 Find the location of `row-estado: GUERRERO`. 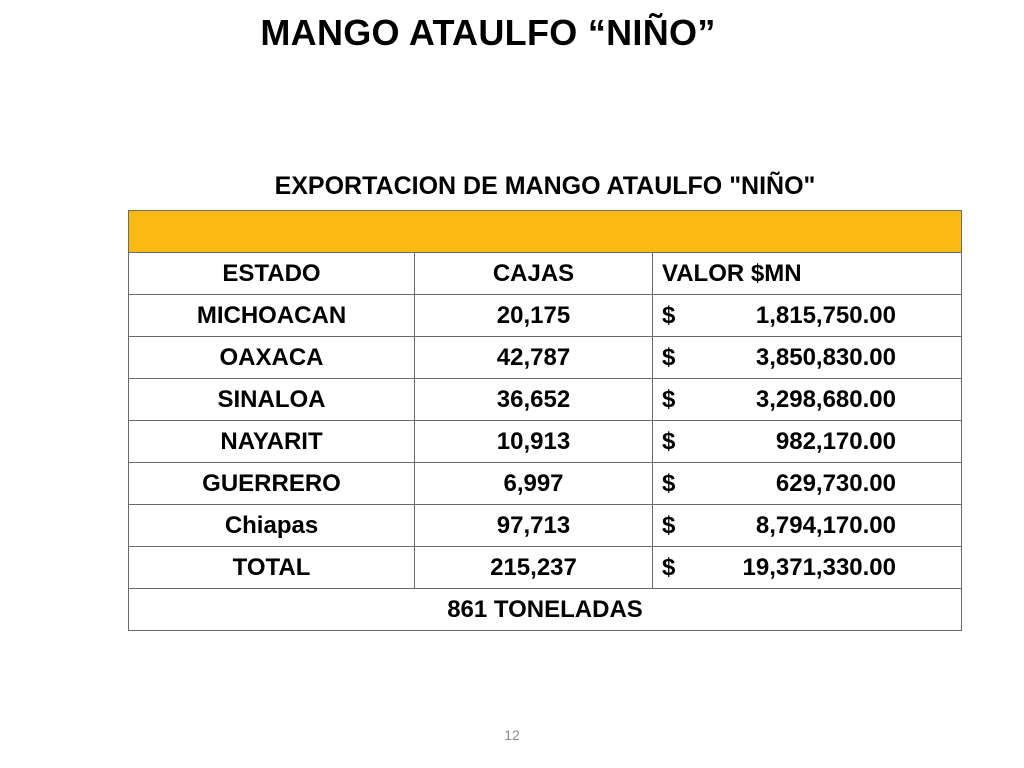

row-estado: GUERRERO is located at coordinates (271, 483).